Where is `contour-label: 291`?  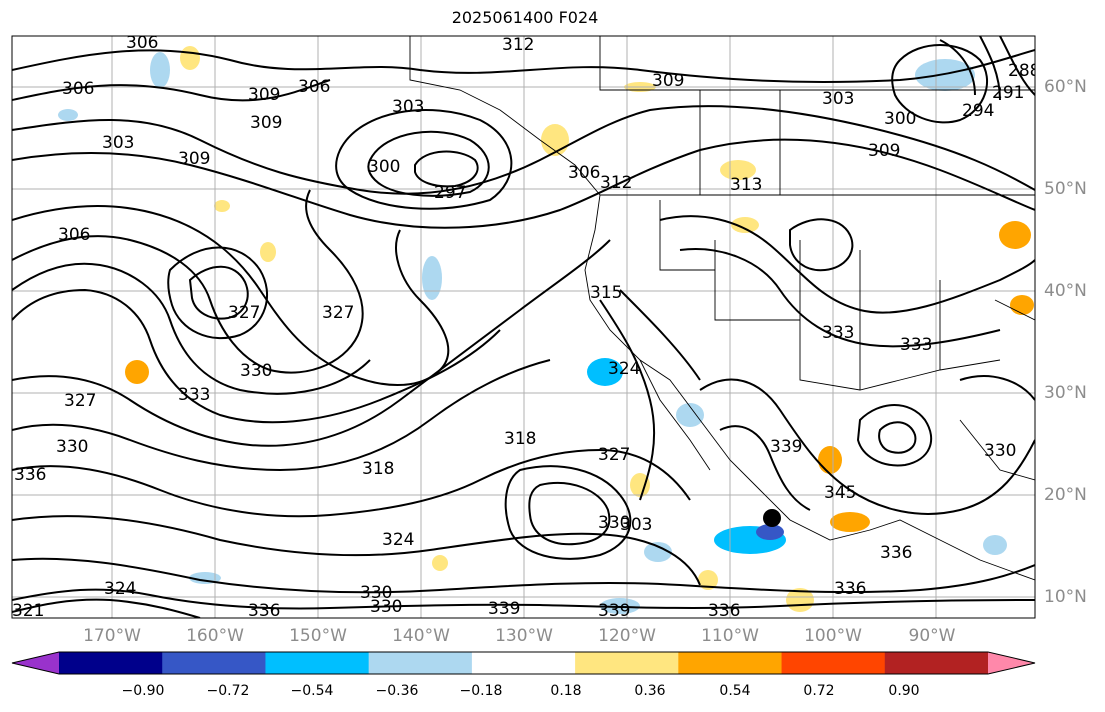 contour-label: 291 is located at coordinates (1008, 93).